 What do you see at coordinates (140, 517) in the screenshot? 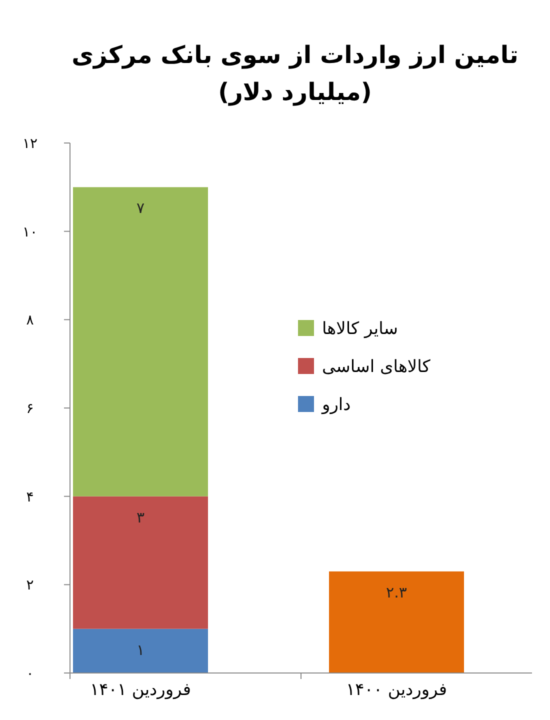
I see `data-label: ۳` at bounding box center [140, 517].